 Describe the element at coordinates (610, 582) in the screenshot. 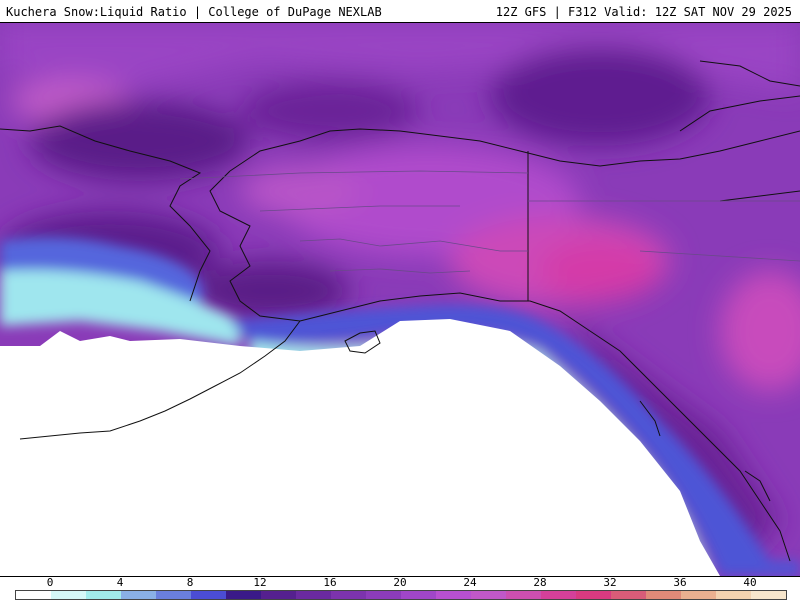

I see `legend-tick-label: 32` at that location.